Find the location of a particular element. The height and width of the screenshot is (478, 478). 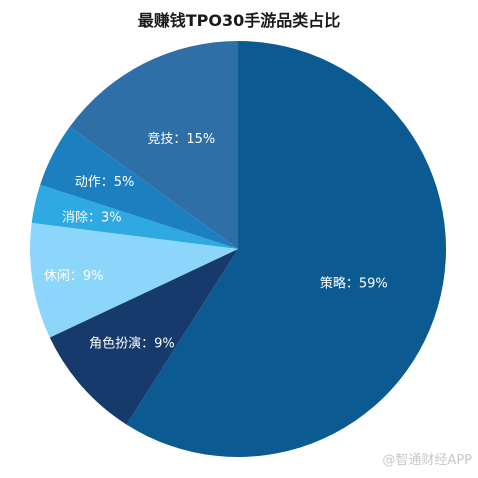

slice-label: 策略：59% is located at coordinates (354, 284).